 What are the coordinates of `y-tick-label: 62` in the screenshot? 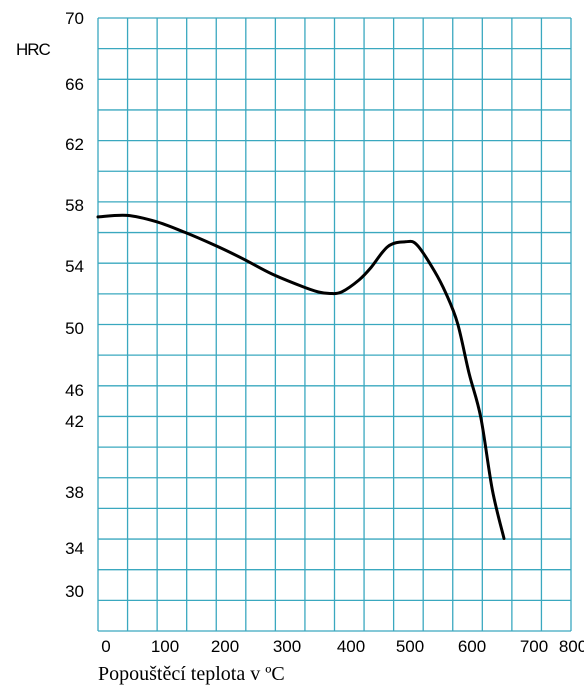 It's located at (74, 144).